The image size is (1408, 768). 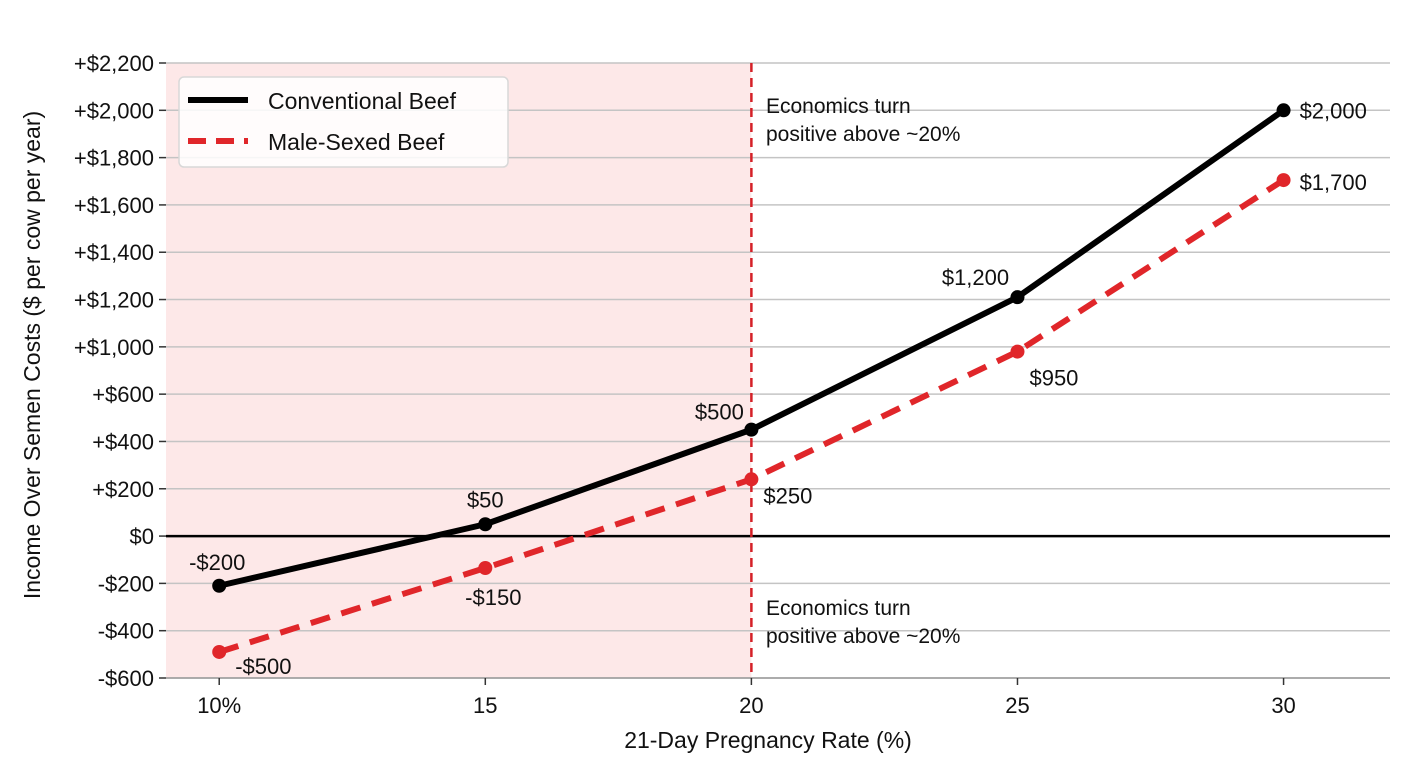 I want to click on y-tick-label: -$400, so click(x=126, y=631).